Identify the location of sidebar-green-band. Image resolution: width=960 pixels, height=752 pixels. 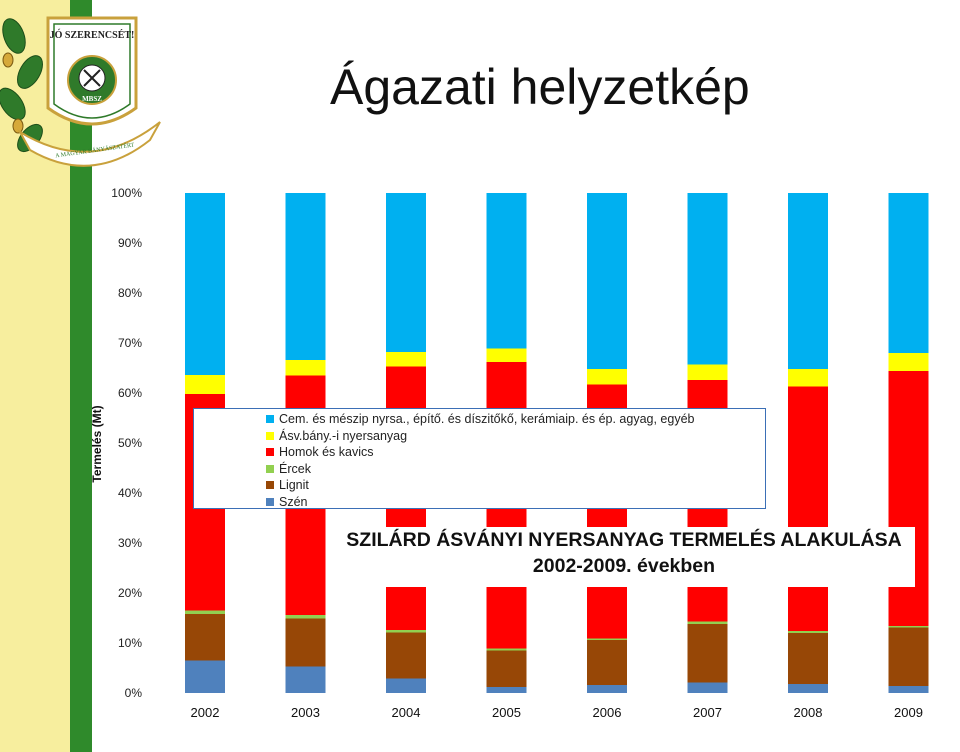
(81, 376).